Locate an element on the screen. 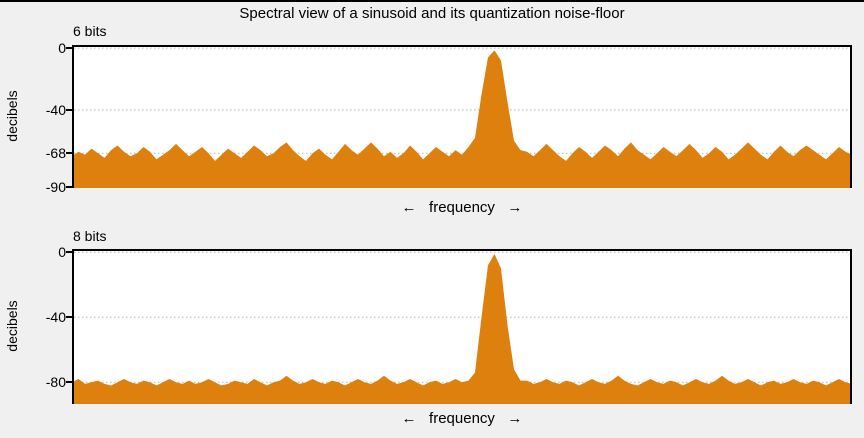  subplot1-ytick-68: -68 is located at coordinates (55, 153).